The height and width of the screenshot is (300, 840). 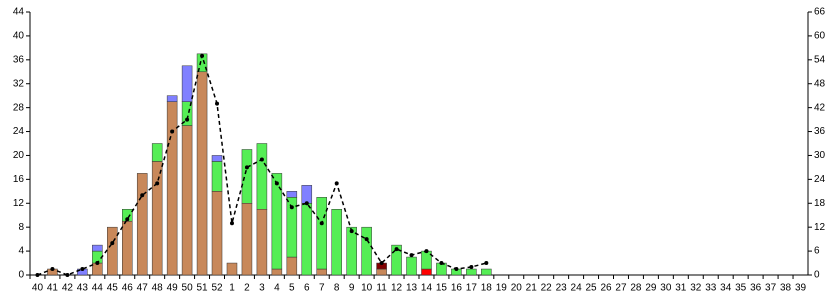 I want to click on x-tick-label: 16, so click(x=457, y=288).